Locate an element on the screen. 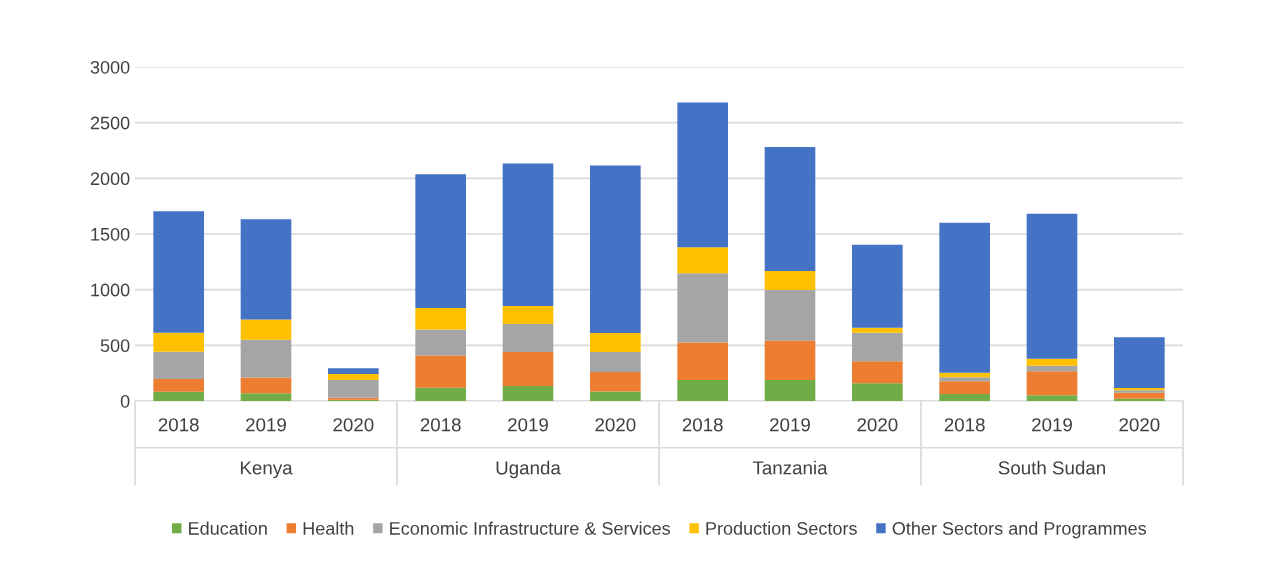 This screenshot has width=1274, height=572. y-tick-label: 2500 is located at coordinates (110, 123).